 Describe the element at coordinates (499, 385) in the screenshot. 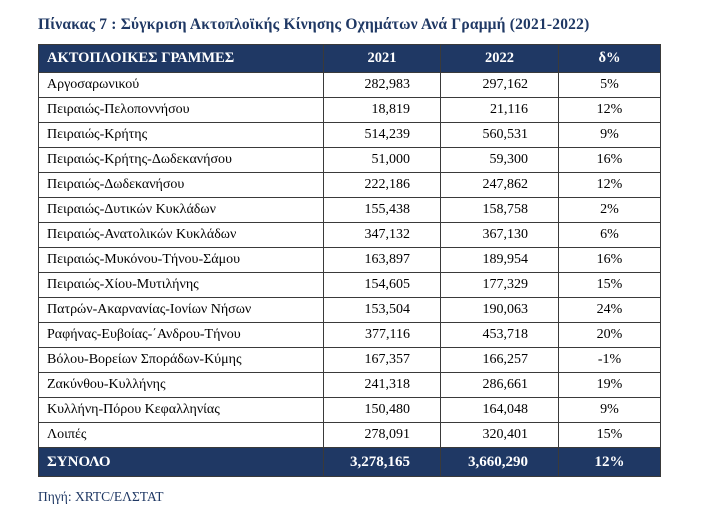

I see `value-2022-cell: 286,661` at that location.